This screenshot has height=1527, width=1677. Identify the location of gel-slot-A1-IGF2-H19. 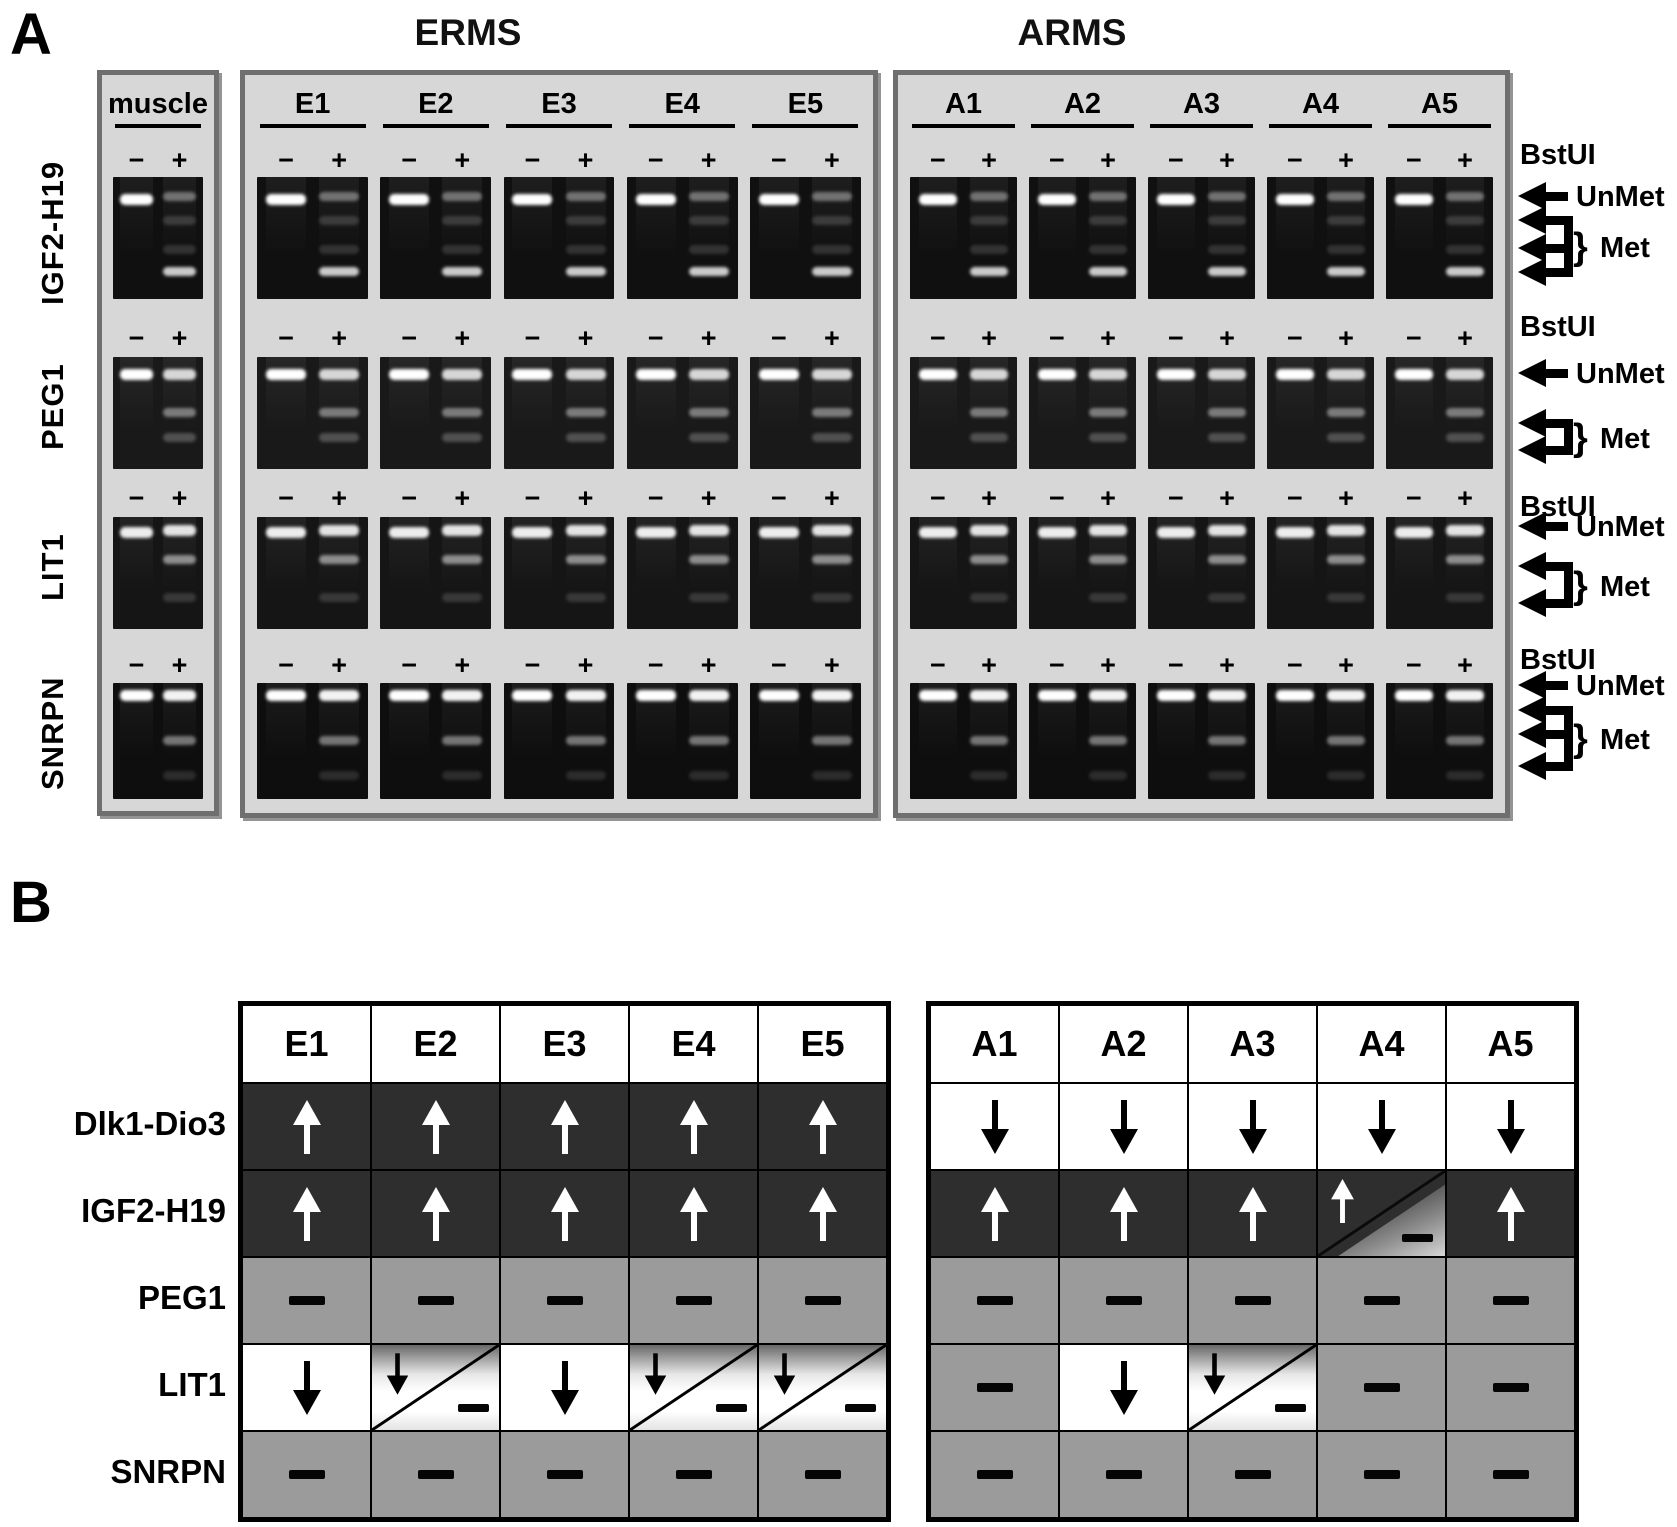
(963, 238).